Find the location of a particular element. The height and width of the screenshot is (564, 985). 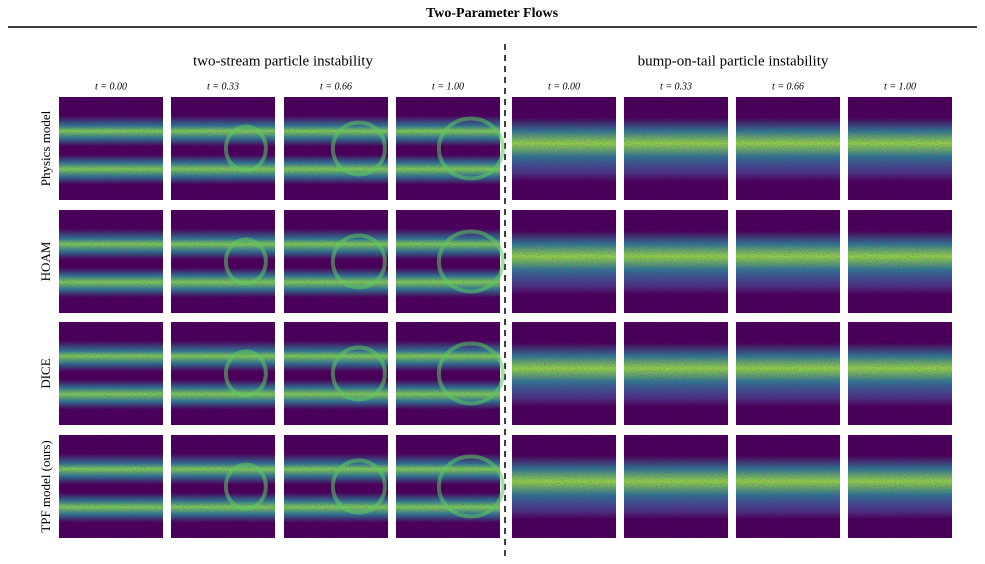

row-label: Physics model is located at coordinates (45, 148).